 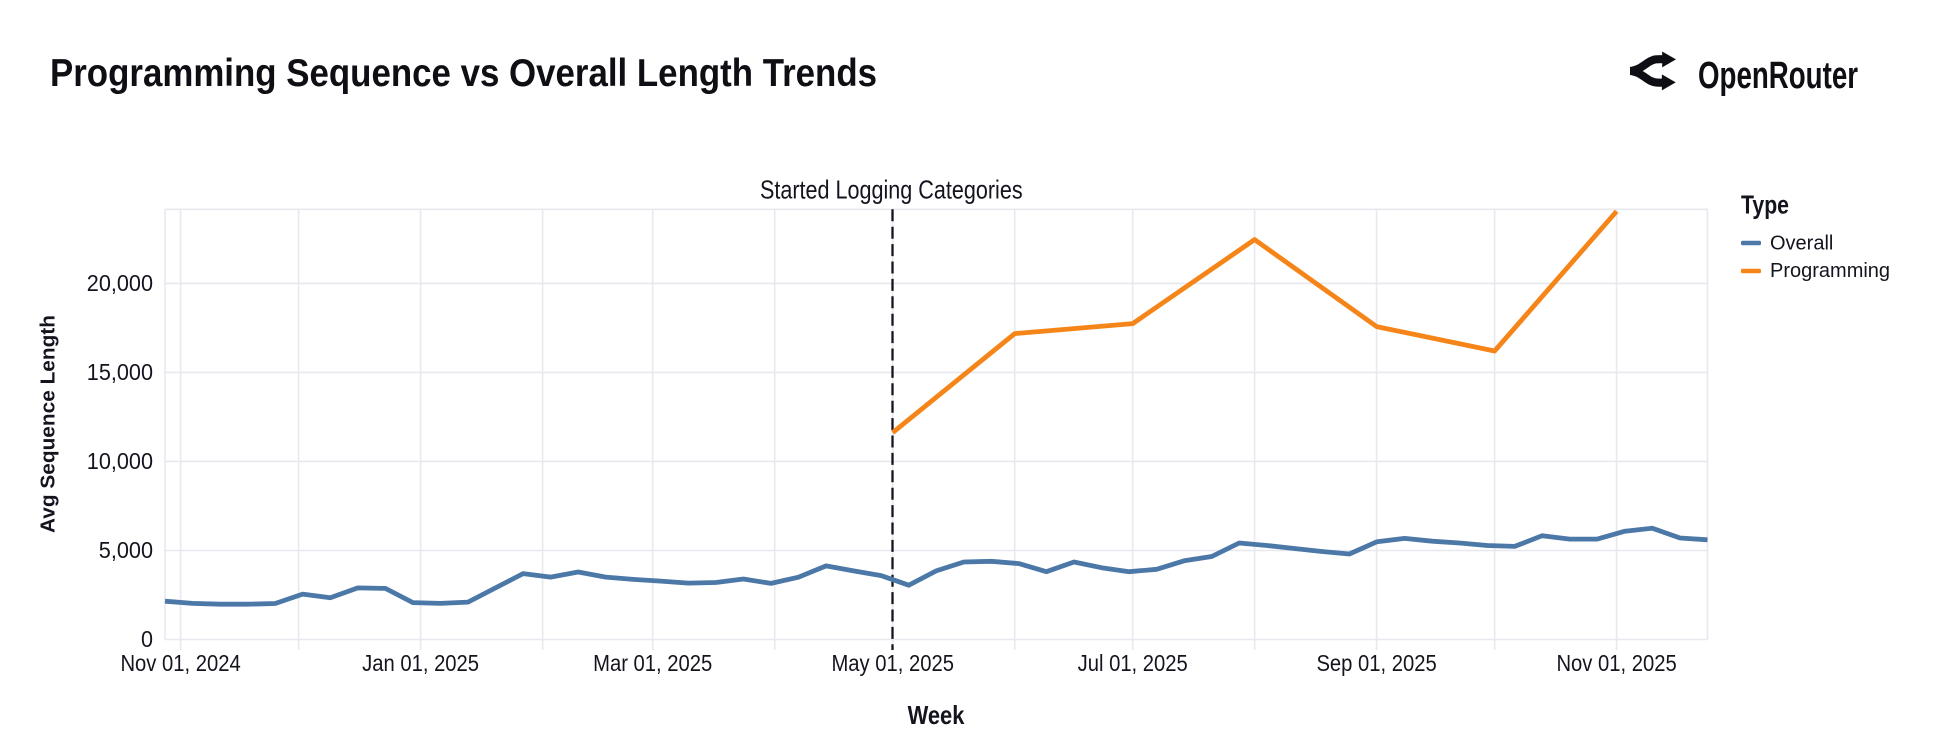 I want to click on svg-text: Started Logging Categories, so click(x=891, y=190).